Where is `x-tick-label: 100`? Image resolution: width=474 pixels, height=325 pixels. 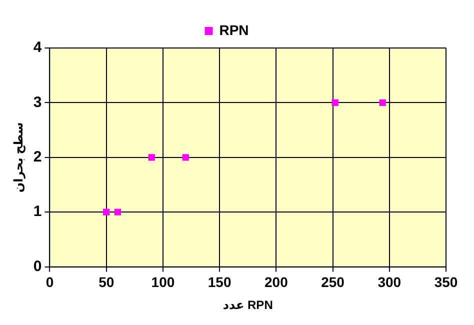
x-tick-label: 100 is located at coordinates (163, 282).